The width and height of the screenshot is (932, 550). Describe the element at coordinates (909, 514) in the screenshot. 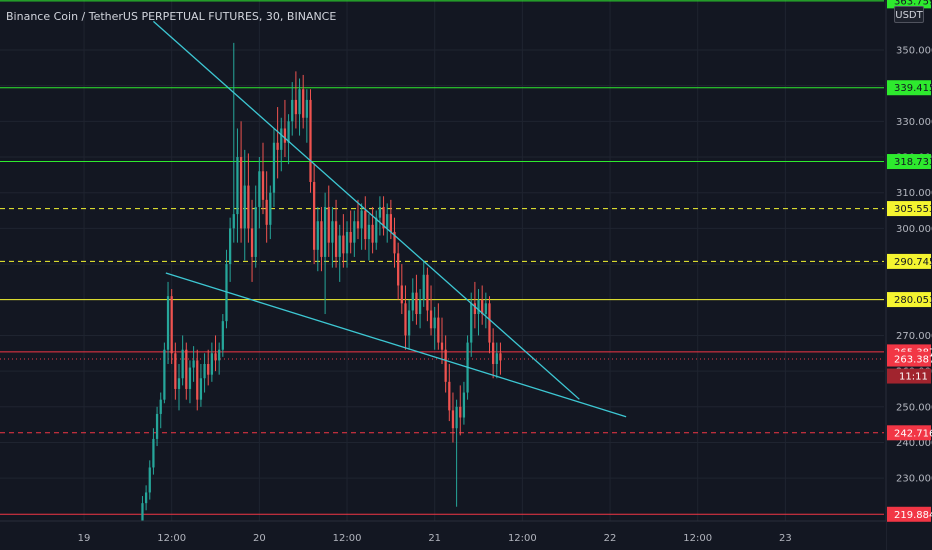

I see `level-price-badge: 219.884` at that location.